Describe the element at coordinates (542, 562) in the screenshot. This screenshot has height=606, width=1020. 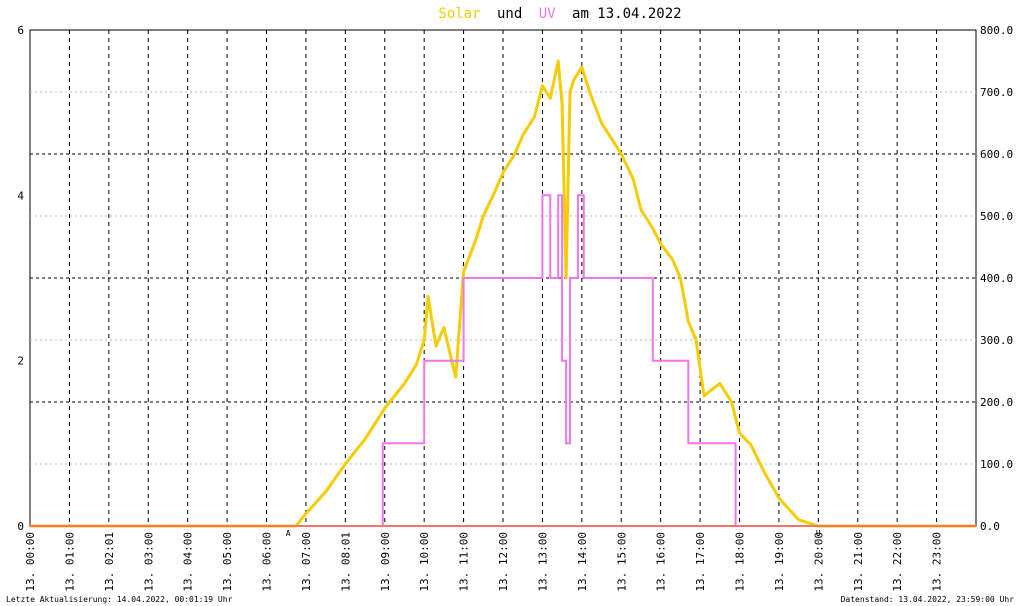
I see `x-tick-label: 13. 13:00` at that location.